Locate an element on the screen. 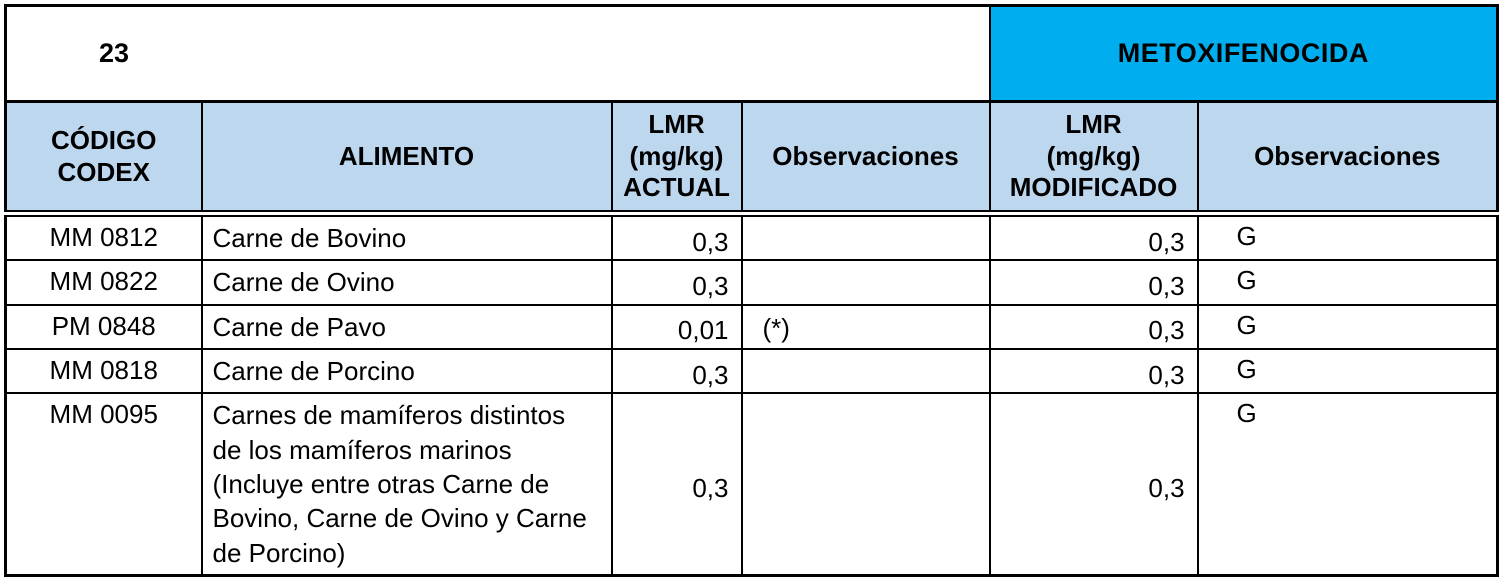 The width and height of the screenshot is (1500, 580). table-row: MM 0822 Carne de Ovino 0,3 0,3 G is located at coordinates (751, 282).